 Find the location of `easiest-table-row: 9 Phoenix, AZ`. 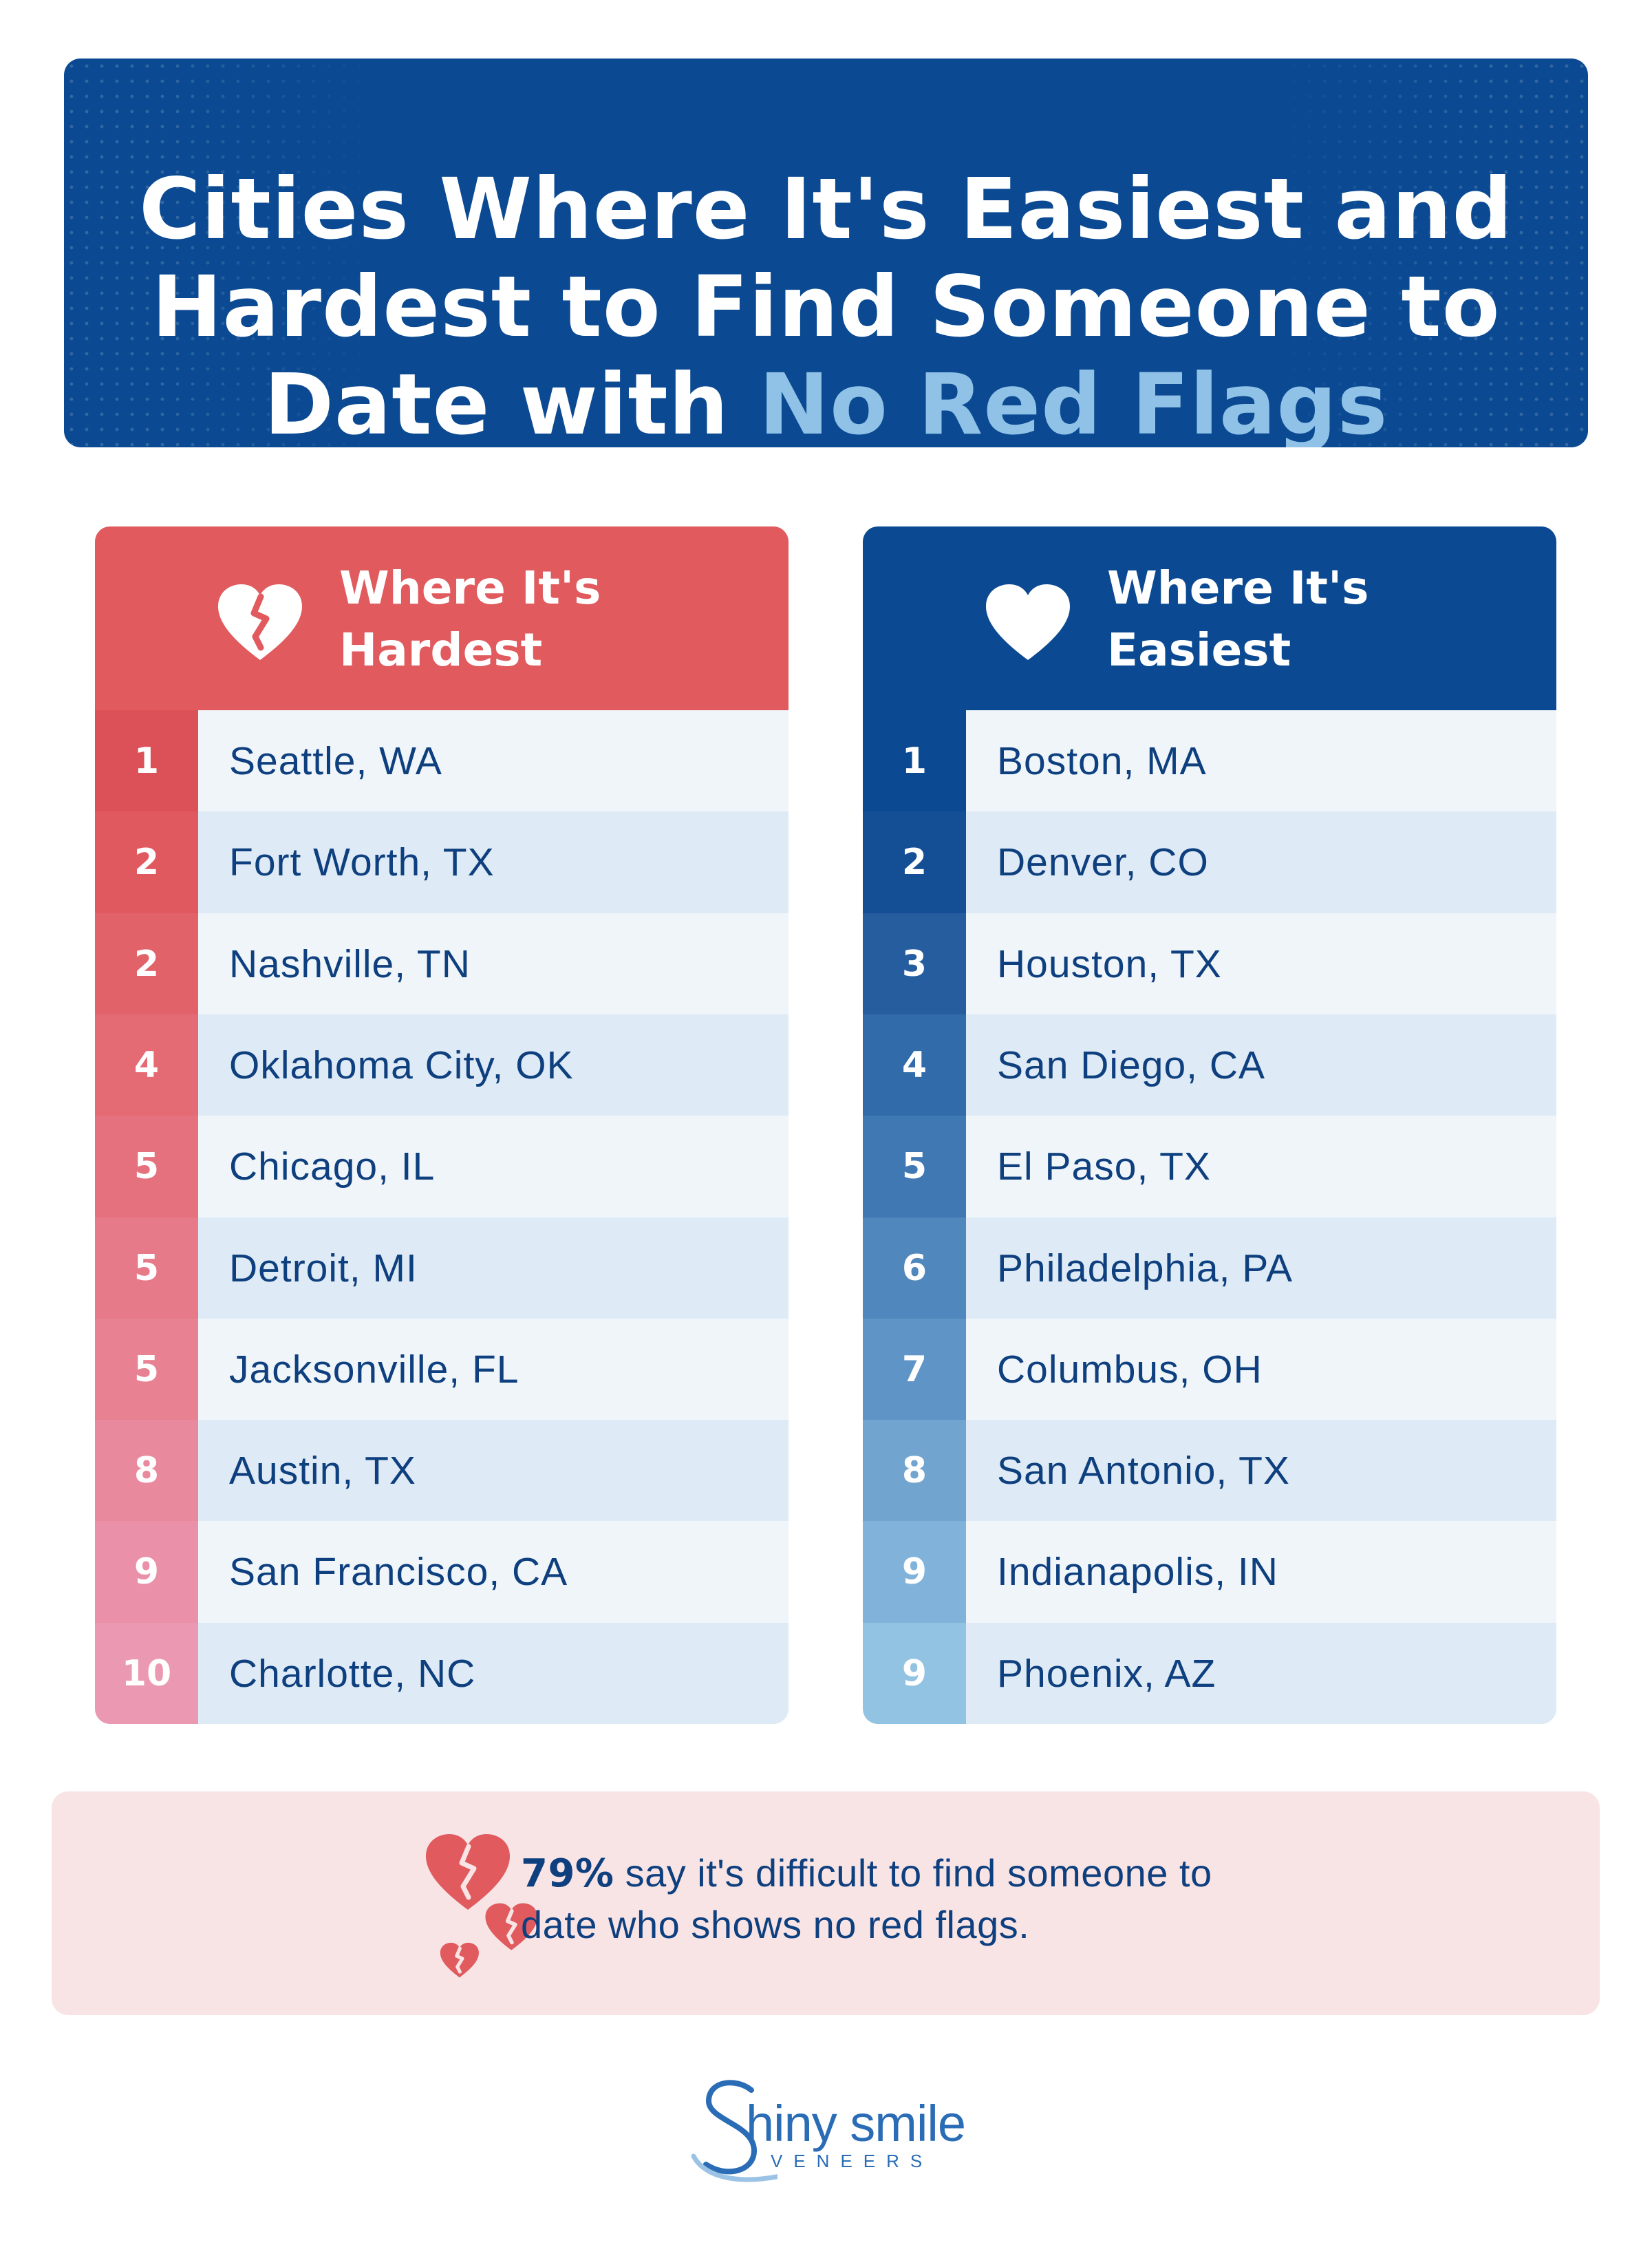

easiest-table-row: 9 Phoenix, AZ is located at coordinates (1209, 1673).